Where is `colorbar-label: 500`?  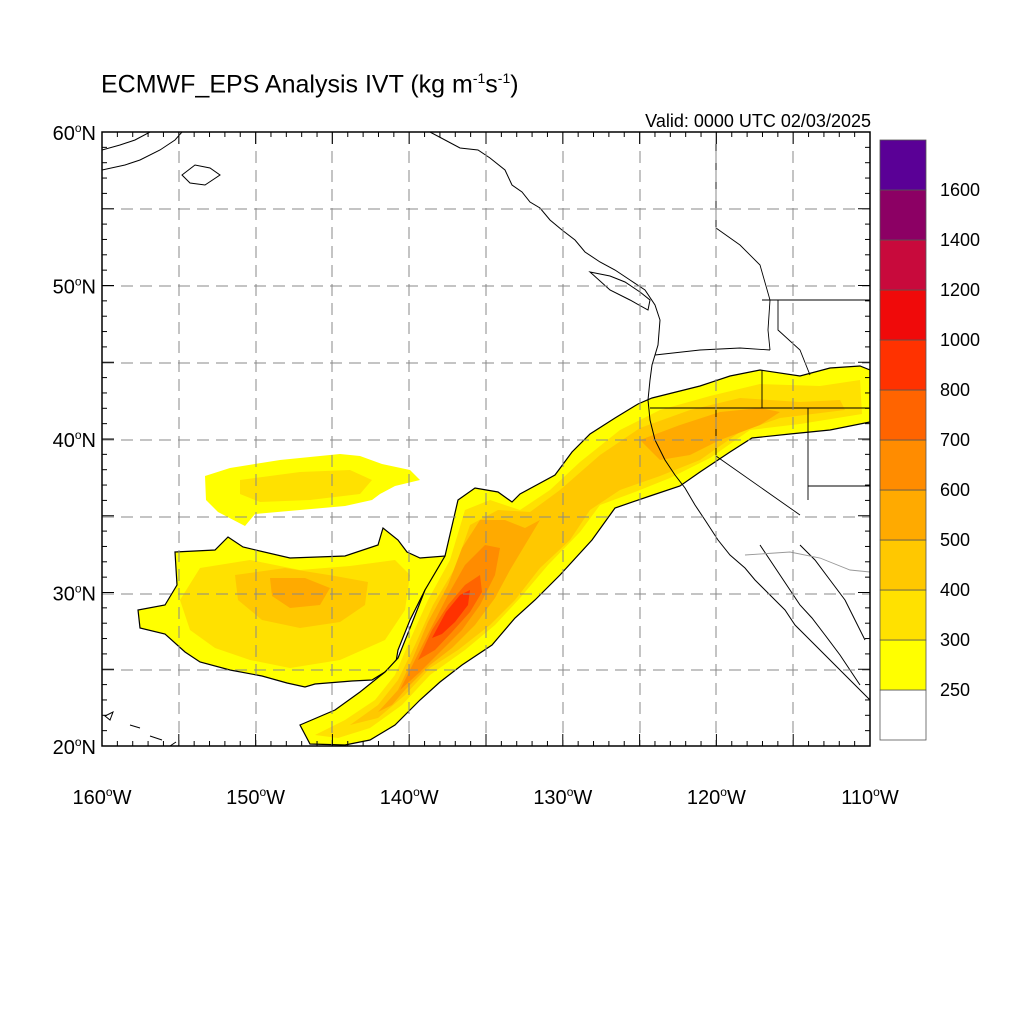 colorbar-label: 500 is located at coordinates (955, 540).